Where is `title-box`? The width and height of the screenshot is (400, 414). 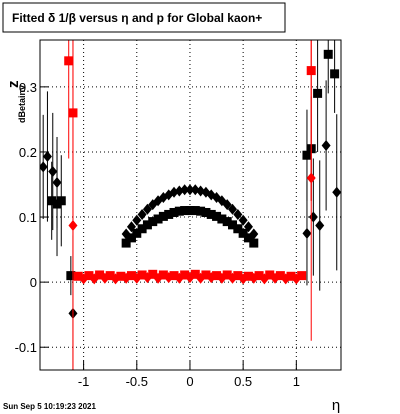 title-box is located at coordinates (144, 17).